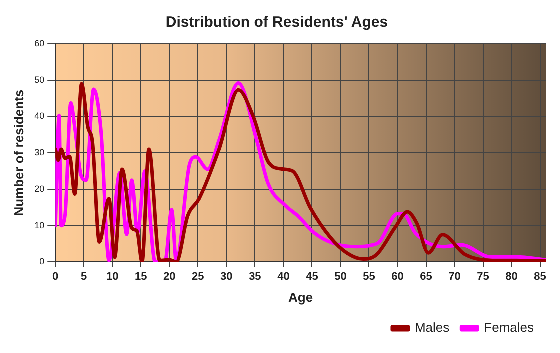 This screenshot has width=560, height=353. I want to click on x-tick-label: 35, so click(255, 276).